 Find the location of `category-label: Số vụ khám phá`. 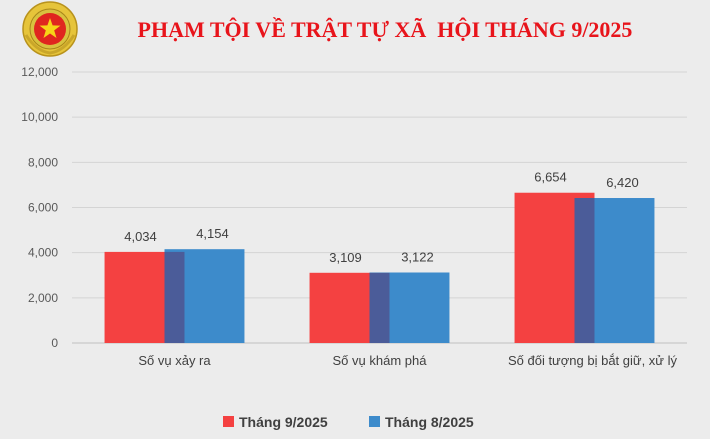

category-label: Số vụ khám phá is located at coordinates (380, 360).